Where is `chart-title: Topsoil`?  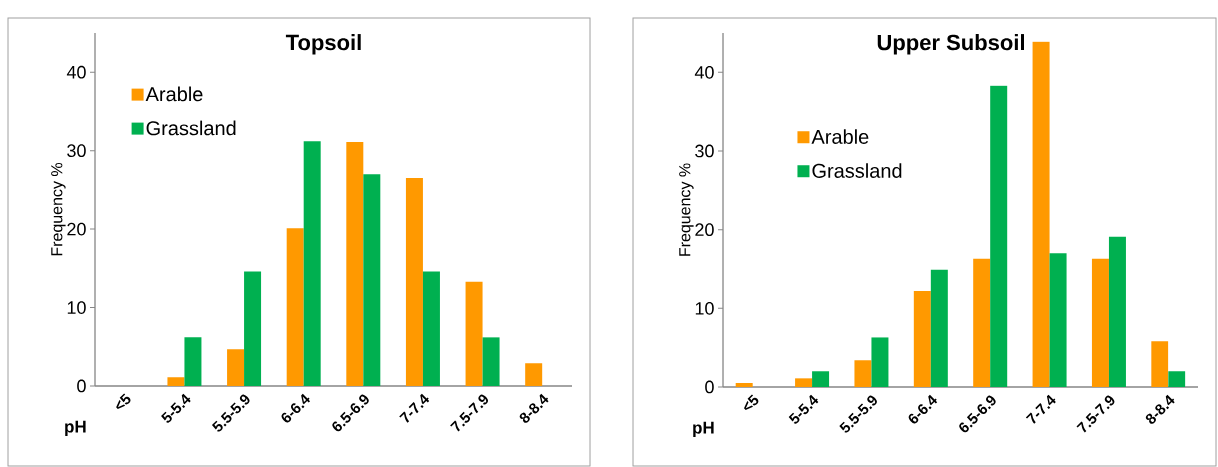 chart-title: Topsoil is located at coordinates (323, 44).